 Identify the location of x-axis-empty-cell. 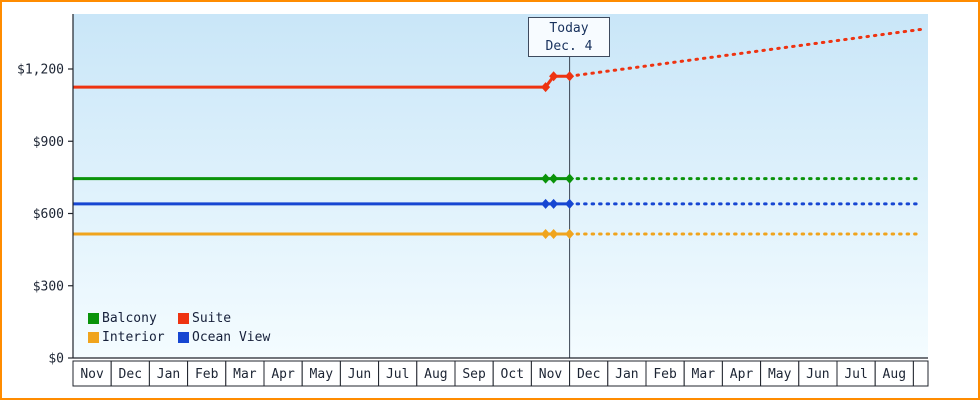
(920, 373).